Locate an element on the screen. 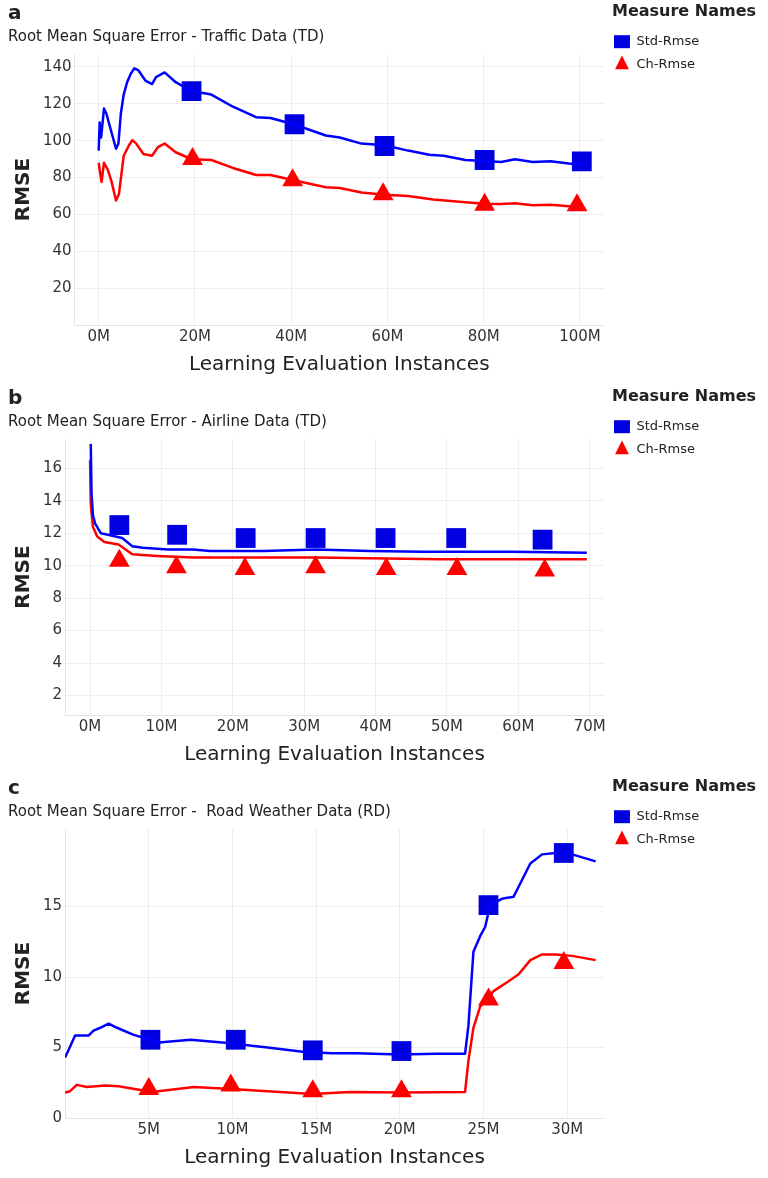 This screenshot has width=768, height=1178. chart-subtitle: Root Mean Square Error - Airline Data (TD) is located at coordinates (167, 420).